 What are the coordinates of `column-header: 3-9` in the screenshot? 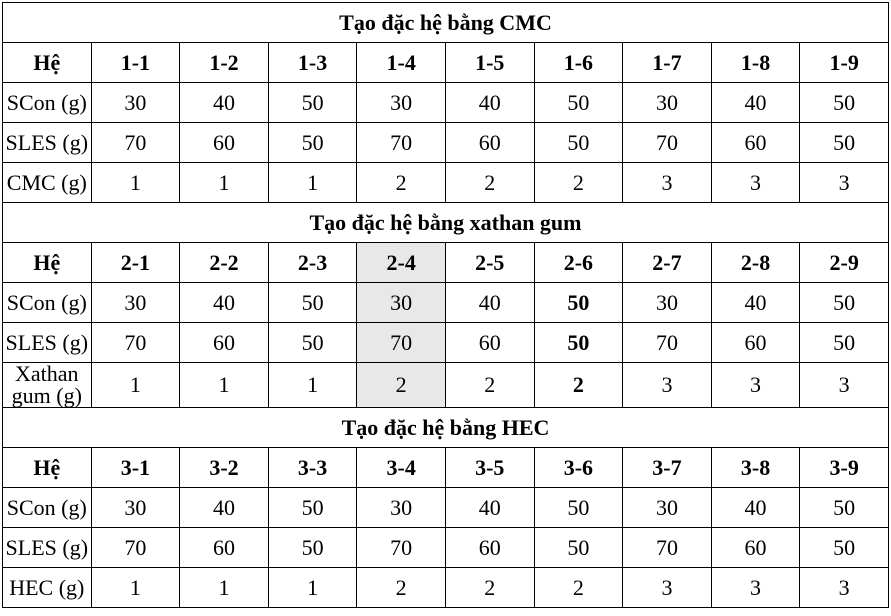 It's located at (844, 467).